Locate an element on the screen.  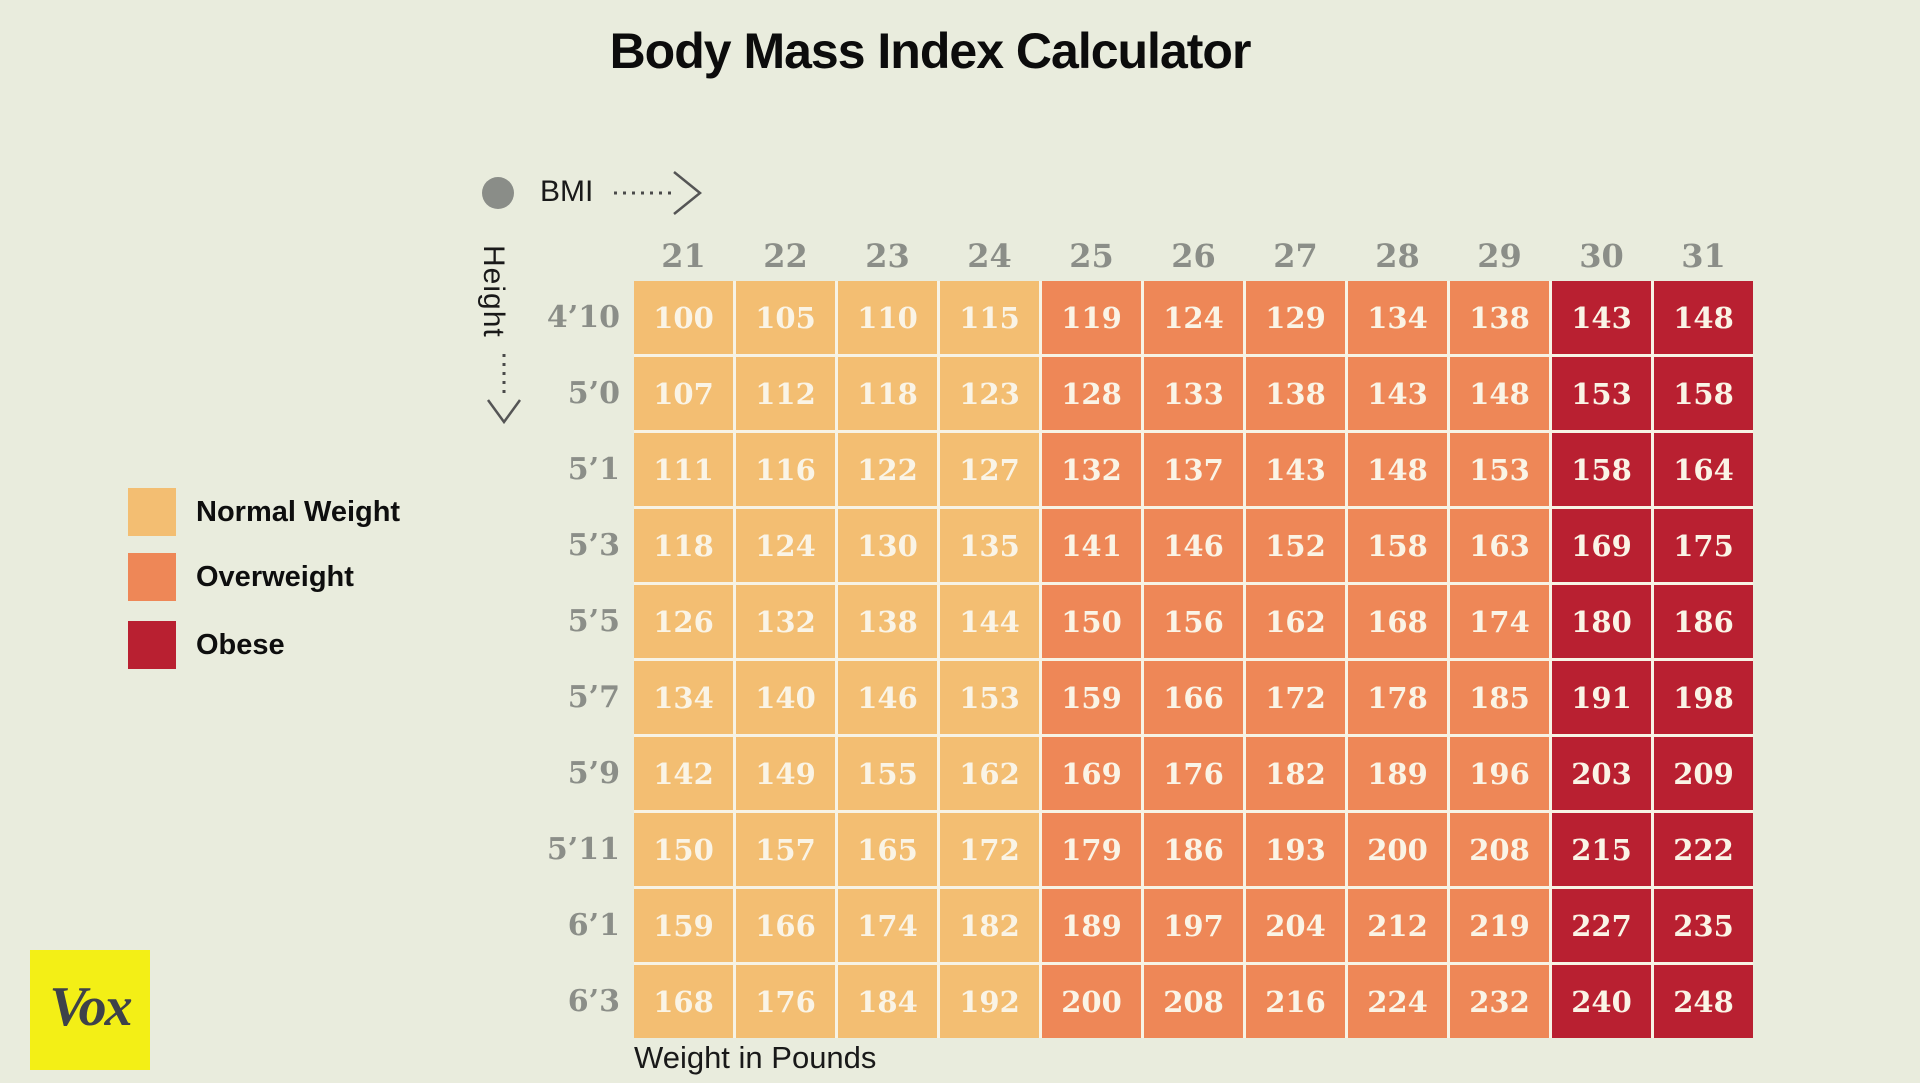
height-row-labels: 4’10 5’0 5’1 5’3 5’5 5’7 5’9 5’11 6’1 6’3 is located at coordinates (550, 659).